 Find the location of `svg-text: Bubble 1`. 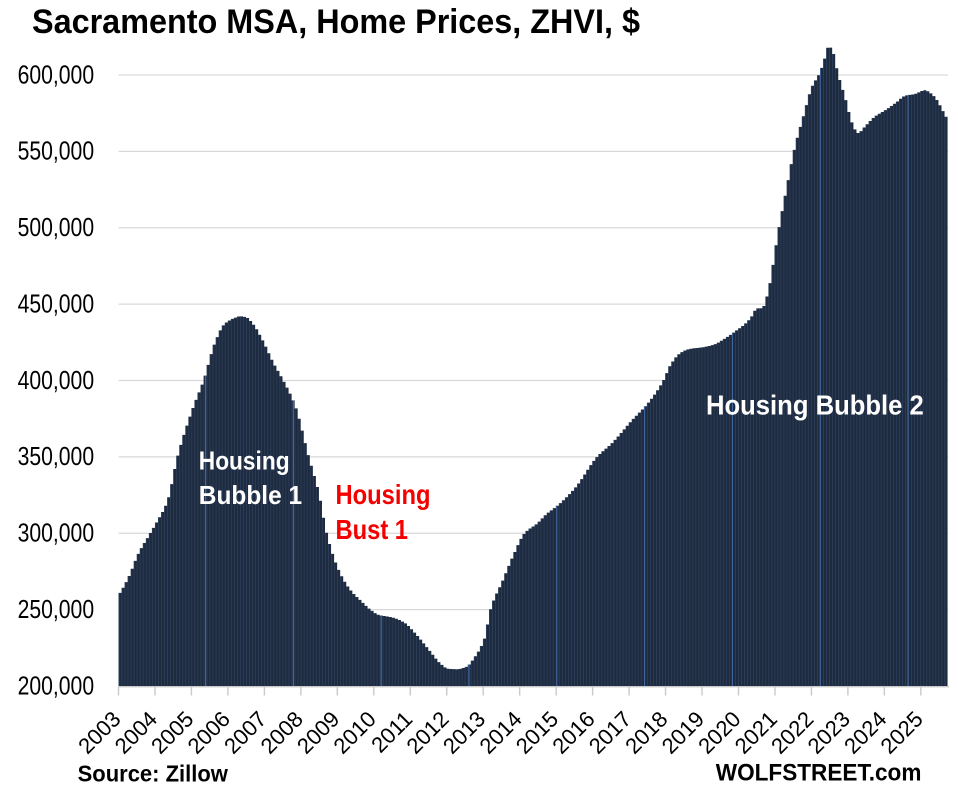

svg-text: Bubble 1 is located at coordinates (250, 495).